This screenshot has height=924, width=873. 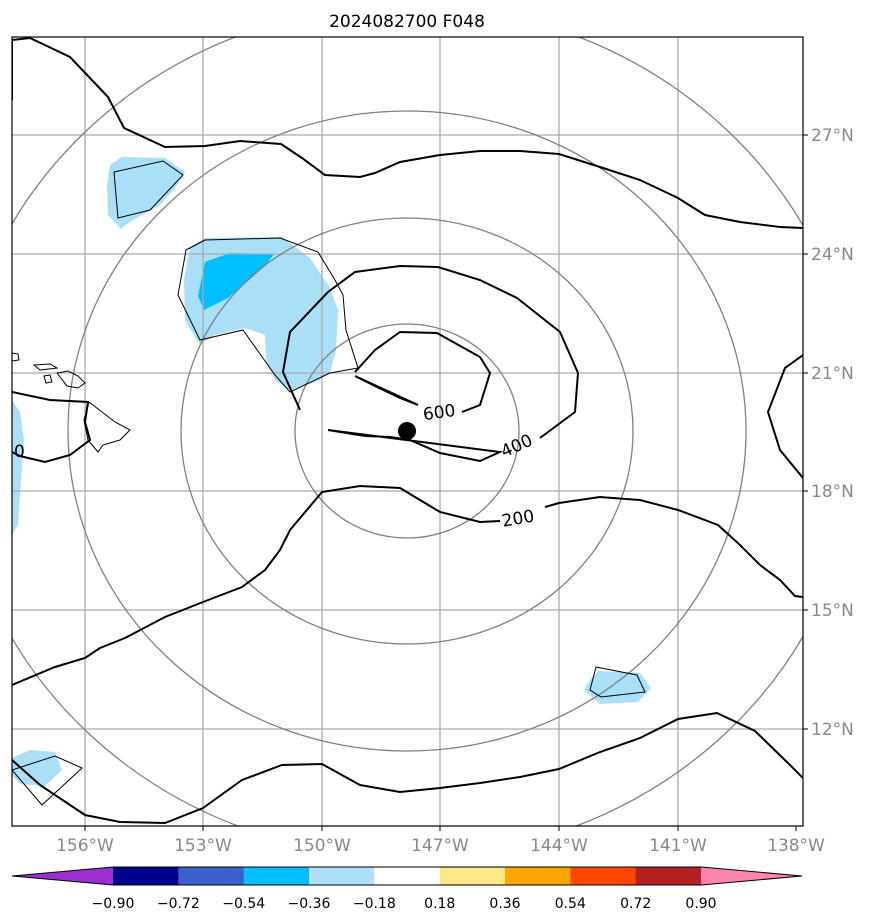 What do you see at coordinates (107, 427) in the screenshot?
I see `island-hawaii` at bounding box center [107, 427].